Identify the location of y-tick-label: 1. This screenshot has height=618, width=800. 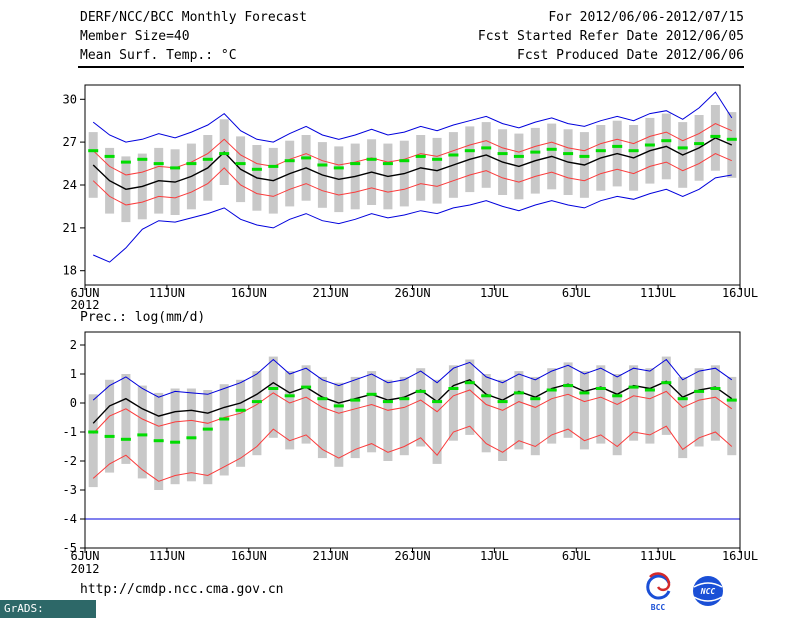
(73, 374).